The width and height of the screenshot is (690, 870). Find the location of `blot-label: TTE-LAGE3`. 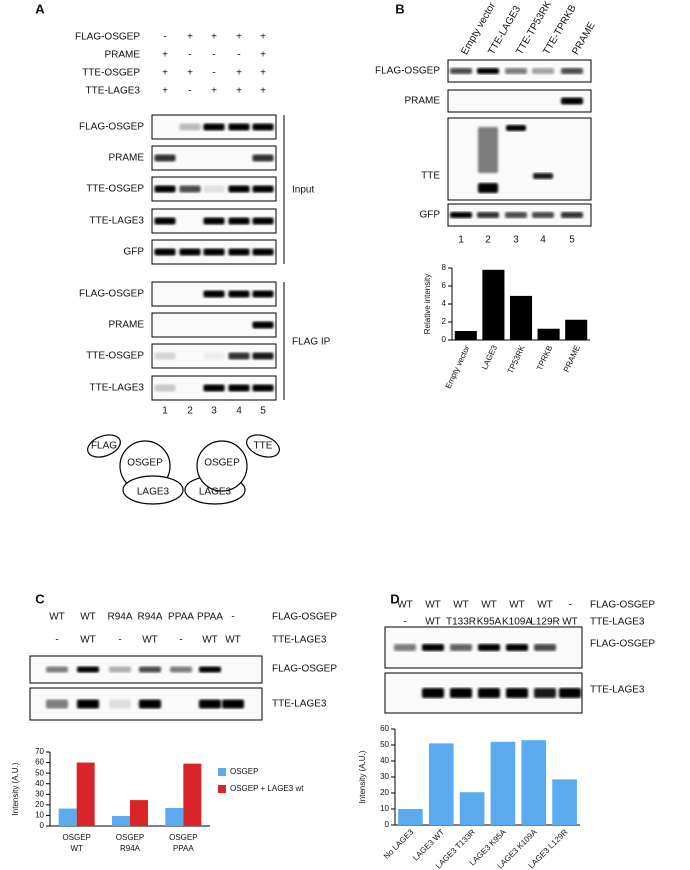

blot-label: TTE-LAGE3 is located at coordinates (617, 690).